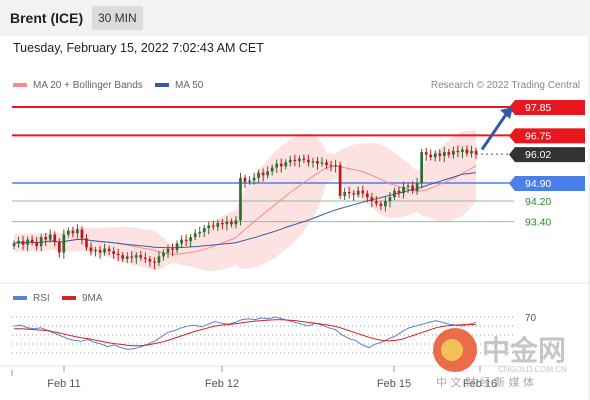 The width and height of the screenshot is (590, 400). I want to click on rsi-tick-70: 70, so click(531, 318).